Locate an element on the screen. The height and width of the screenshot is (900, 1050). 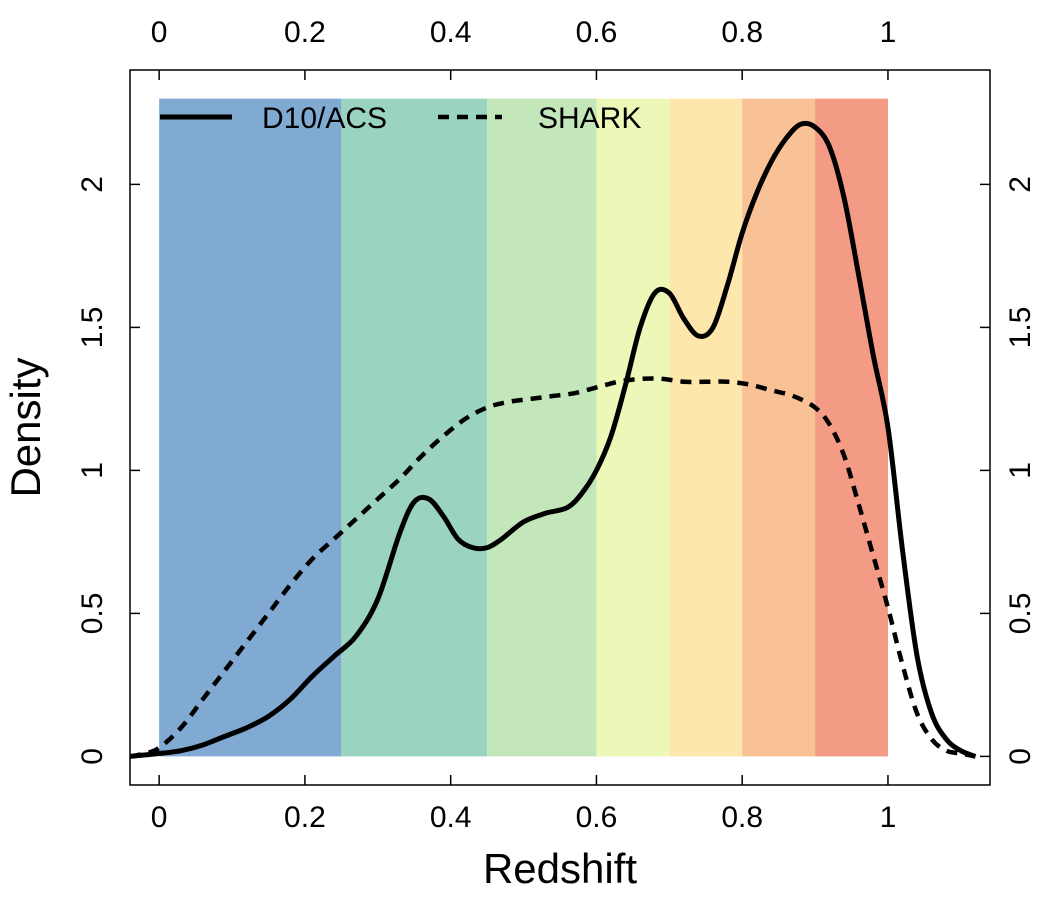
y-tick-label-right: 0.5 is located at coordinates (1020, 614).